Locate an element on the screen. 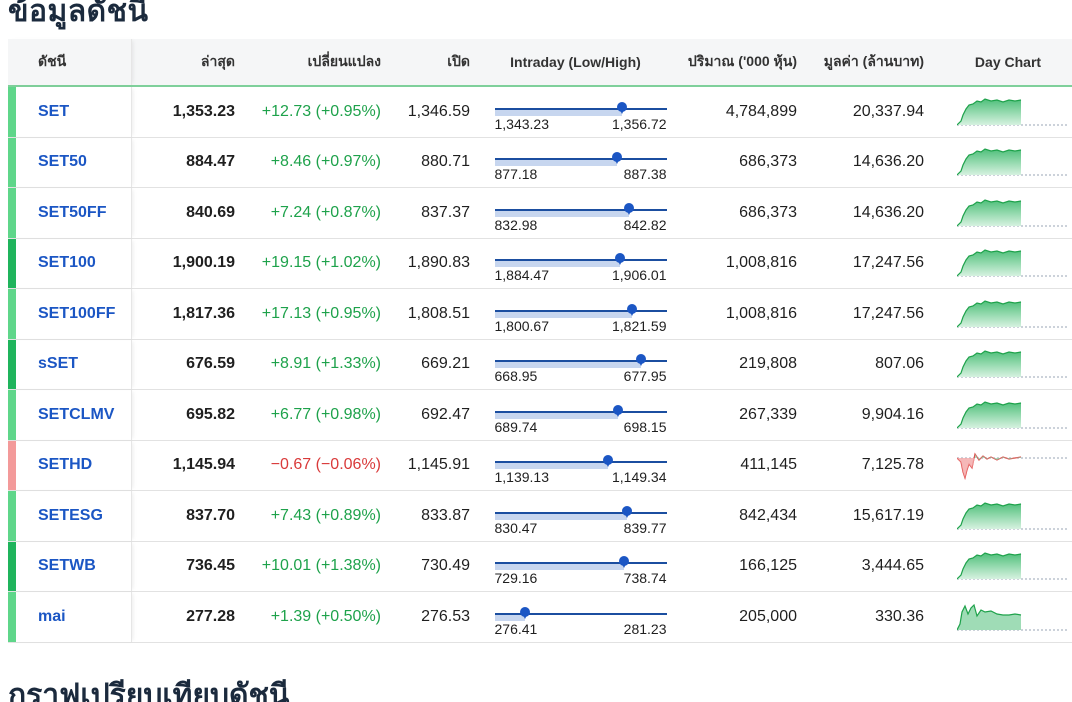  last-value: 1,353.23 is located at coordinates (203, 111).